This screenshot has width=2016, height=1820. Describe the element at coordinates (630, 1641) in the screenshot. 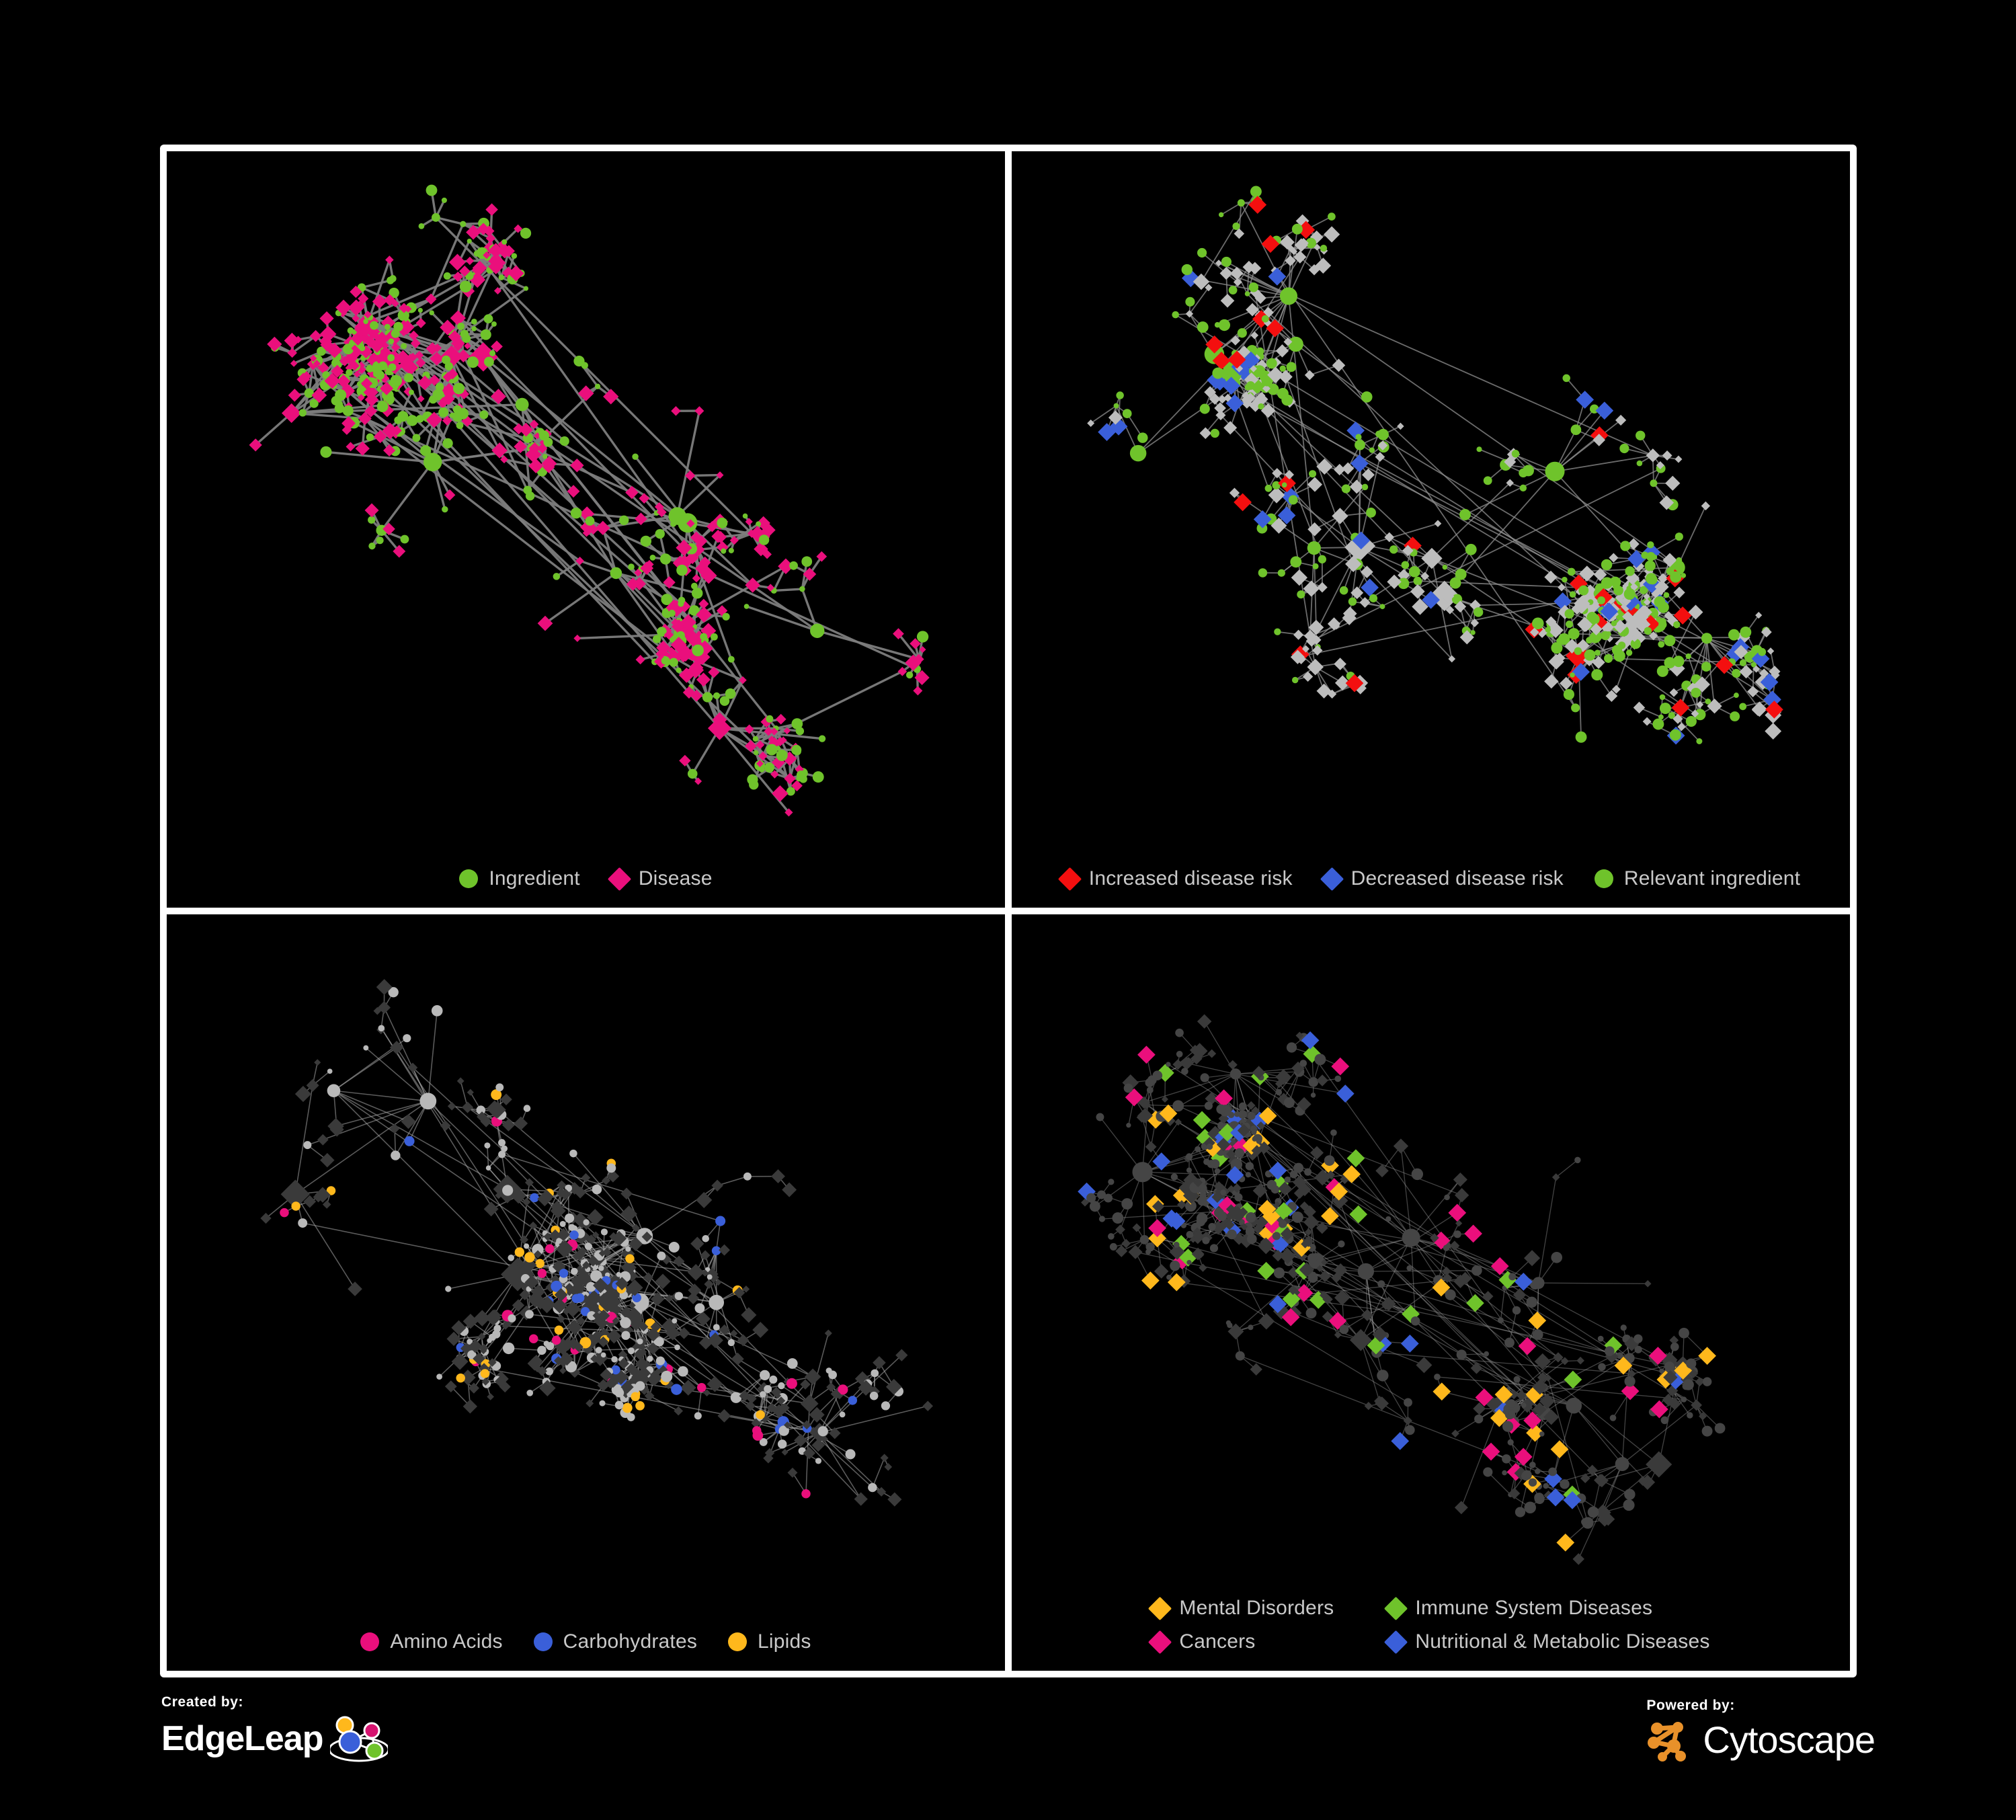

I see `legend-item-label: Carbohydrates` at that location.